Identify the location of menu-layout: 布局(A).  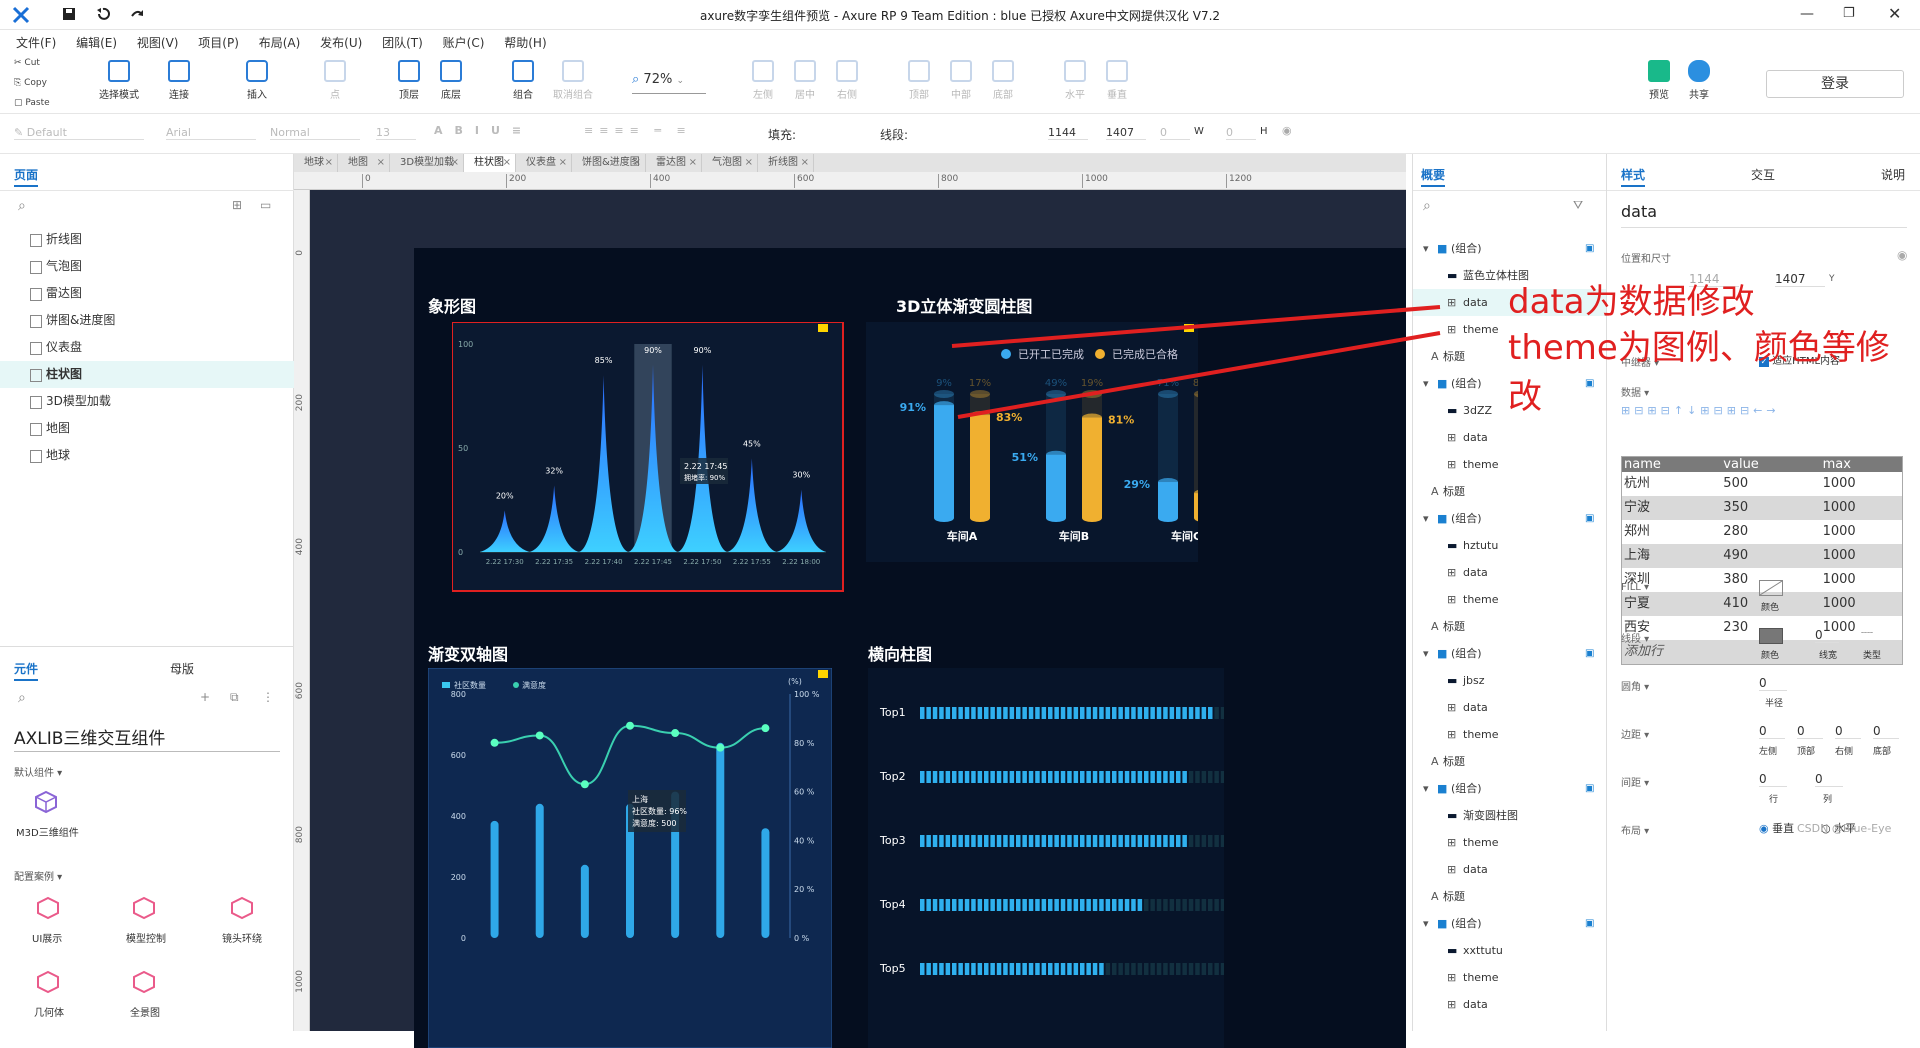
(279, 43).